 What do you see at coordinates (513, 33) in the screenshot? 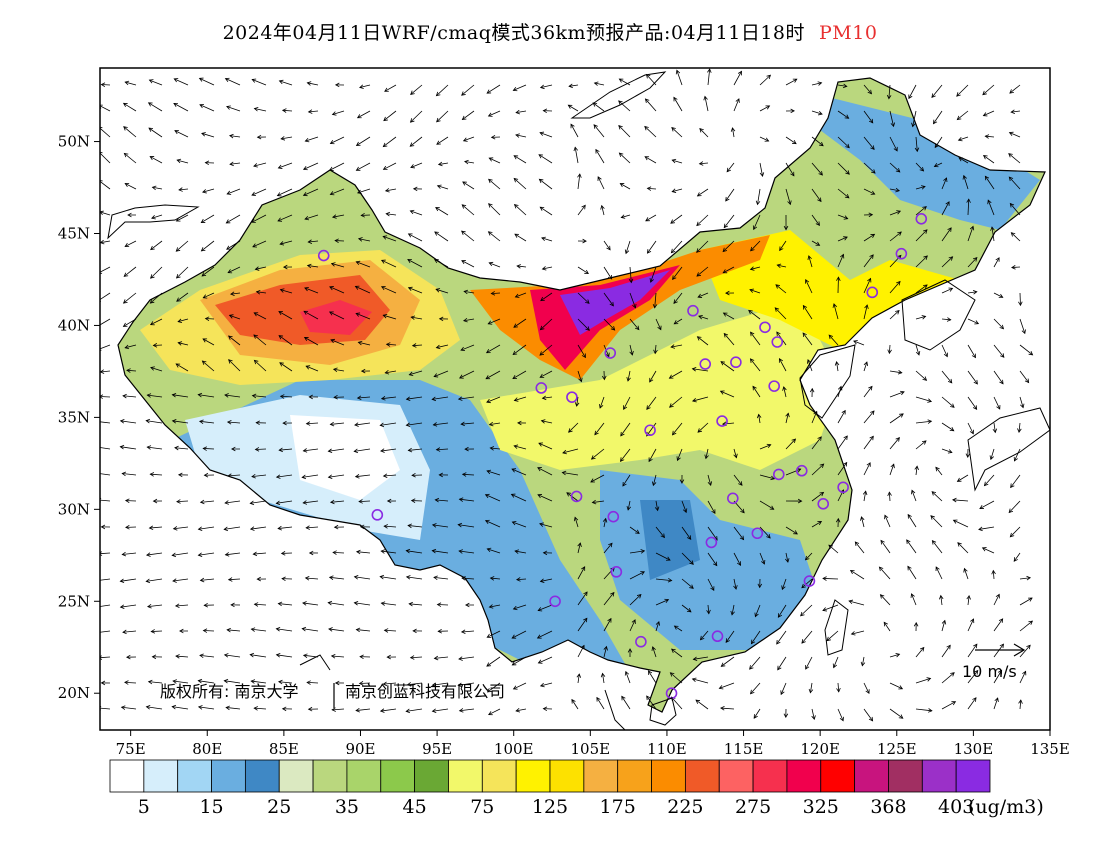
I see `title-text: 2024年04月11日WRF/cmaq模式36km预报产品:04月11日18时` at bounding box center [513, 33].